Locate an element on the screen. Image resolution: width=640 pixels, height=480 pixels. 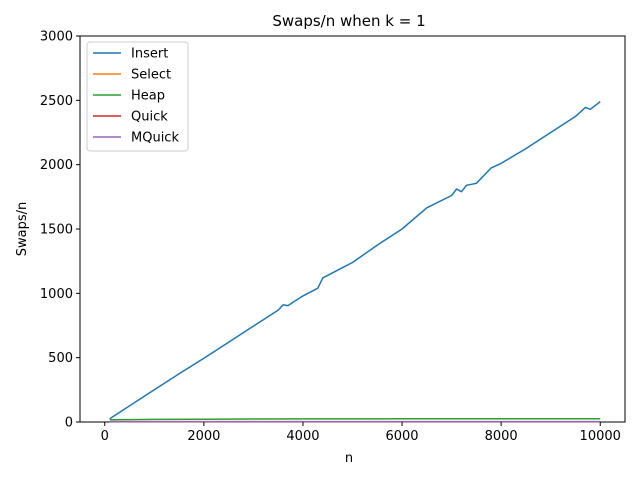
chart-title: Swaps/n when k = 1 is located at coordinates (348, 21).